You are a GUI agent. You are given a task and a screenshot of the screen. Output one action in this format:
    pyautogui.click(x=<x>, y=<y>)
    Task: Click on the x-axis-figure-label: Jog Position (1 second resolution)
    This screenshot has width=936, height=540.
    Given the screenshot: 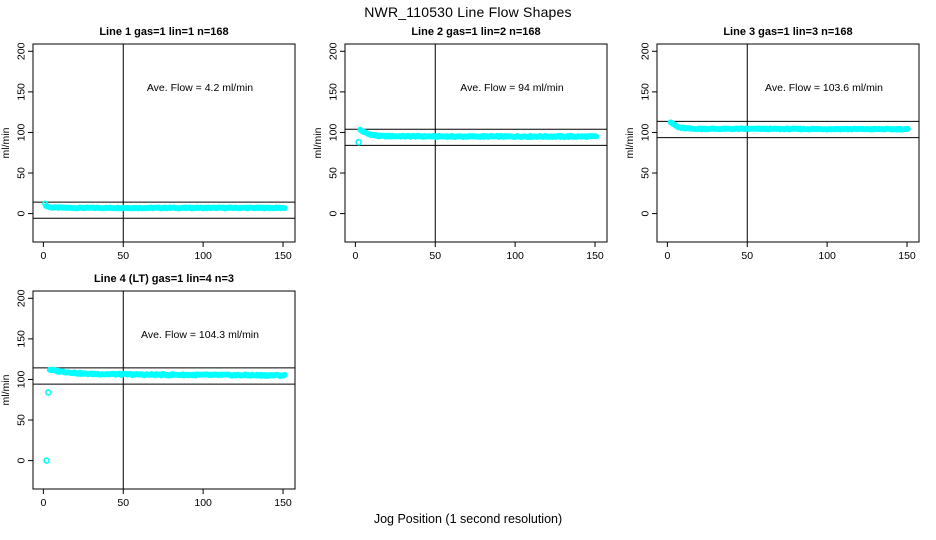 What is the action you would take?
    pyautogui.click(x=468, y=519)
    